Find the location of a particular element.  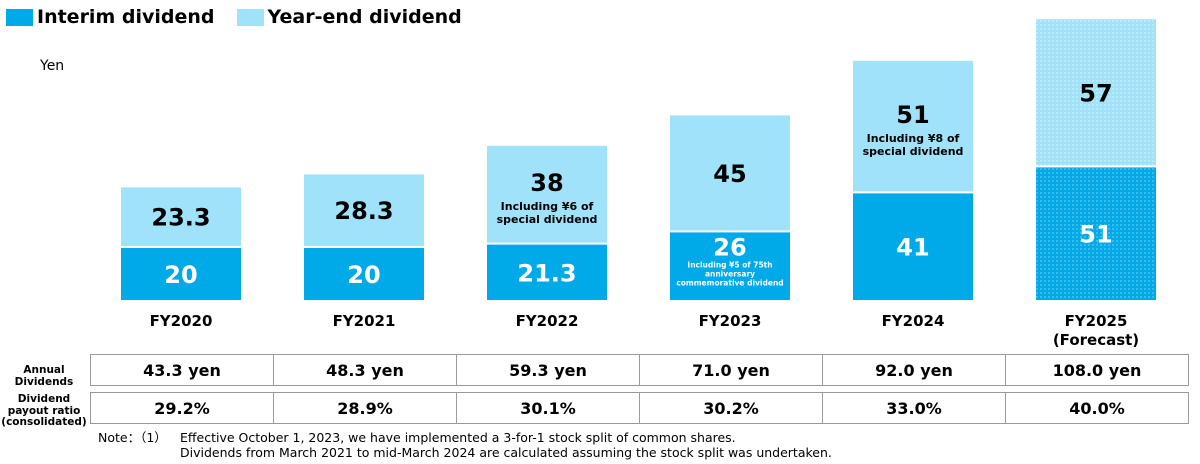

payout-ratio-fy2020: 29.2% is located at coordinates (182, 408).